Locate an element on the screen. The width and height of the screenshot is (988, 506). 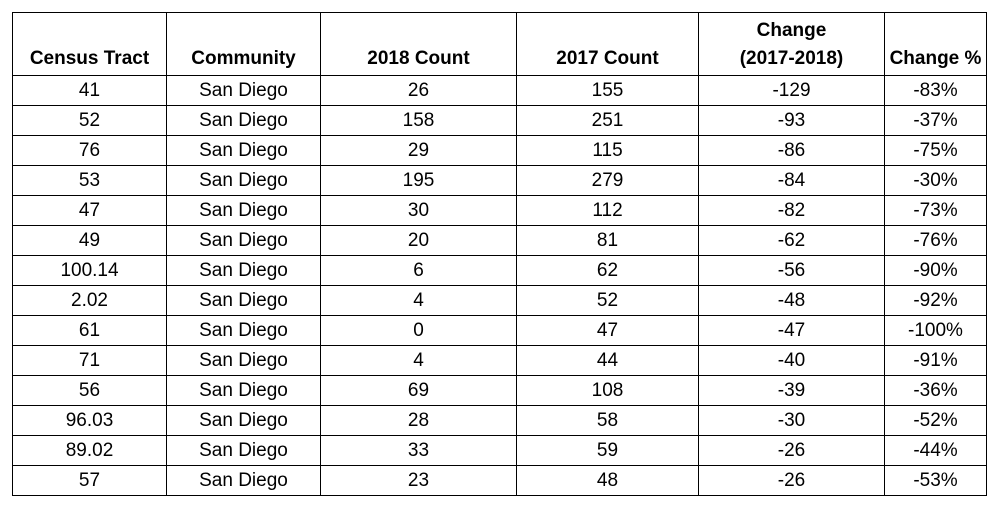
cell-change-pct: -53% is located at coordinates (935, 480).